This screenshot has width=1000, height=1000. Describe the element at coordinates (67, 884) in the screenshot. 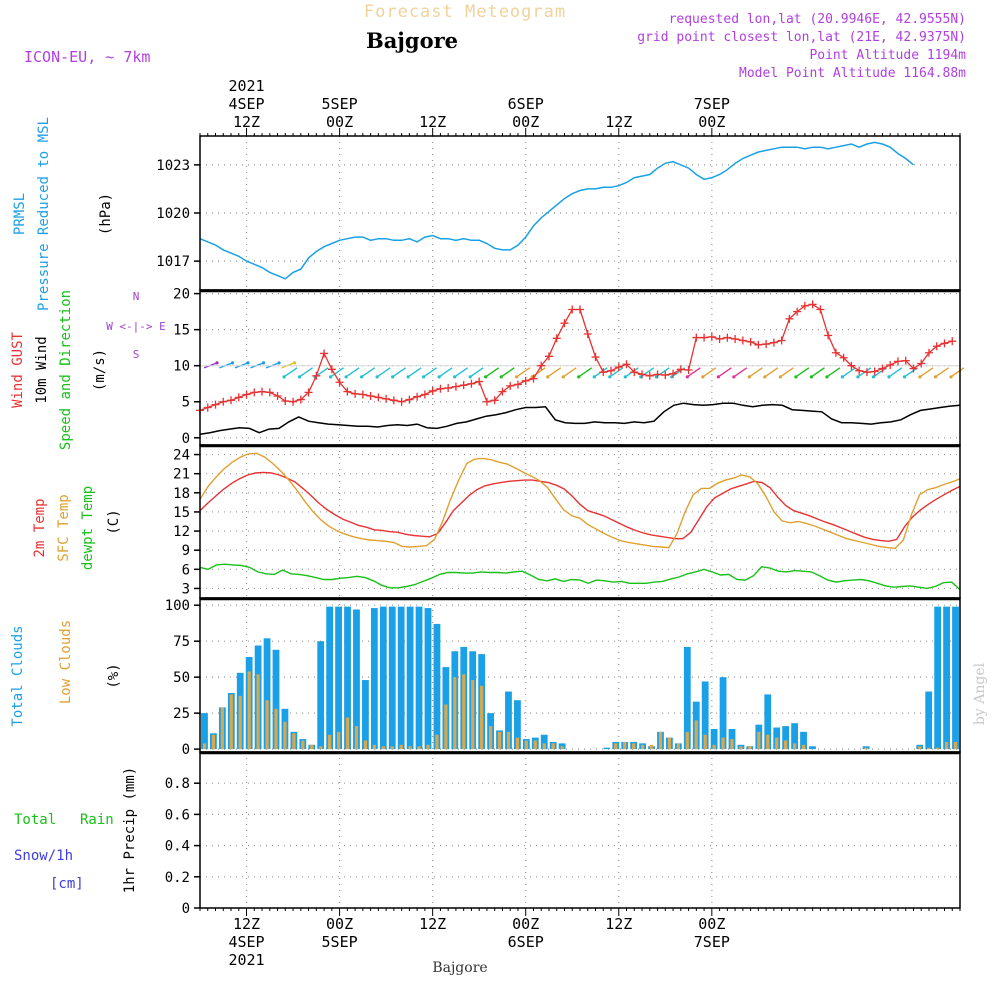

I see `precip-label-cm: [cm]` at that location.